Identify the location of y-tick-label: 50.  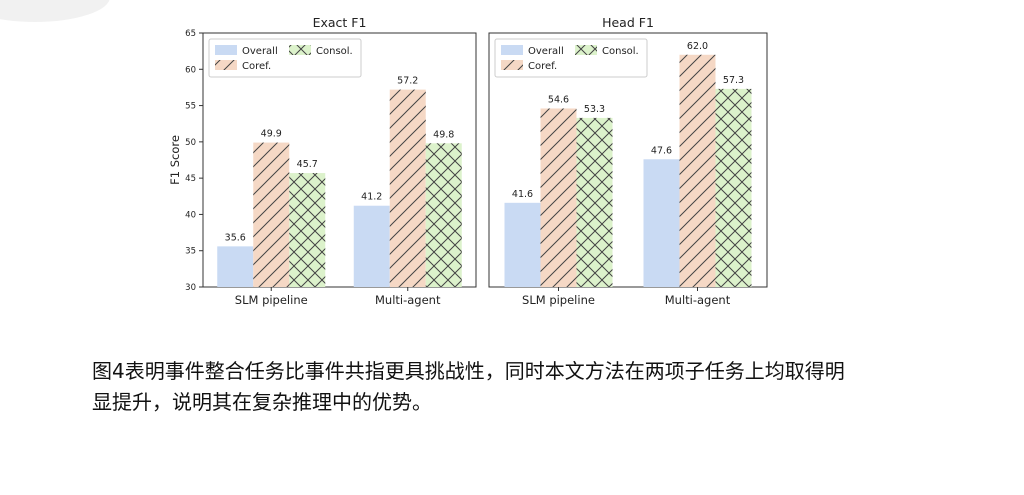
(190, 143).